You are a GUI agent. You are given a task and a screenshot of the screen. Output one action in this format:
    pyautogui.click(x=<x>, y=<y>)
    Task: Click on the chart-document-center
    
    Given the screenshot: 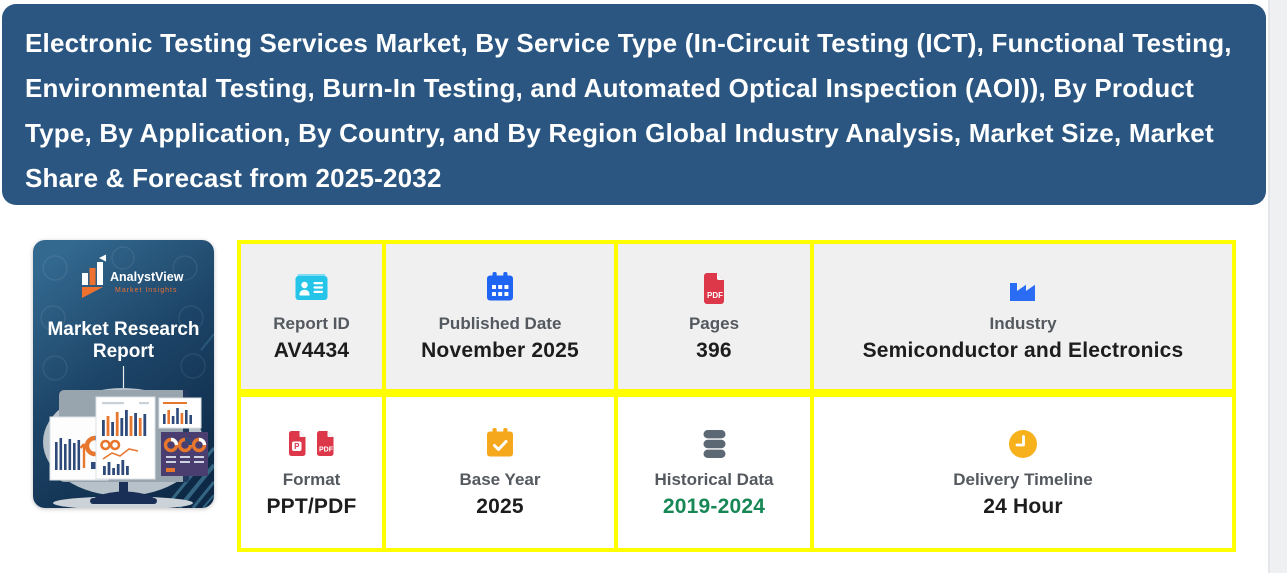 What is the action you would take?
    pyautogui.click(x=125, y=438)
    